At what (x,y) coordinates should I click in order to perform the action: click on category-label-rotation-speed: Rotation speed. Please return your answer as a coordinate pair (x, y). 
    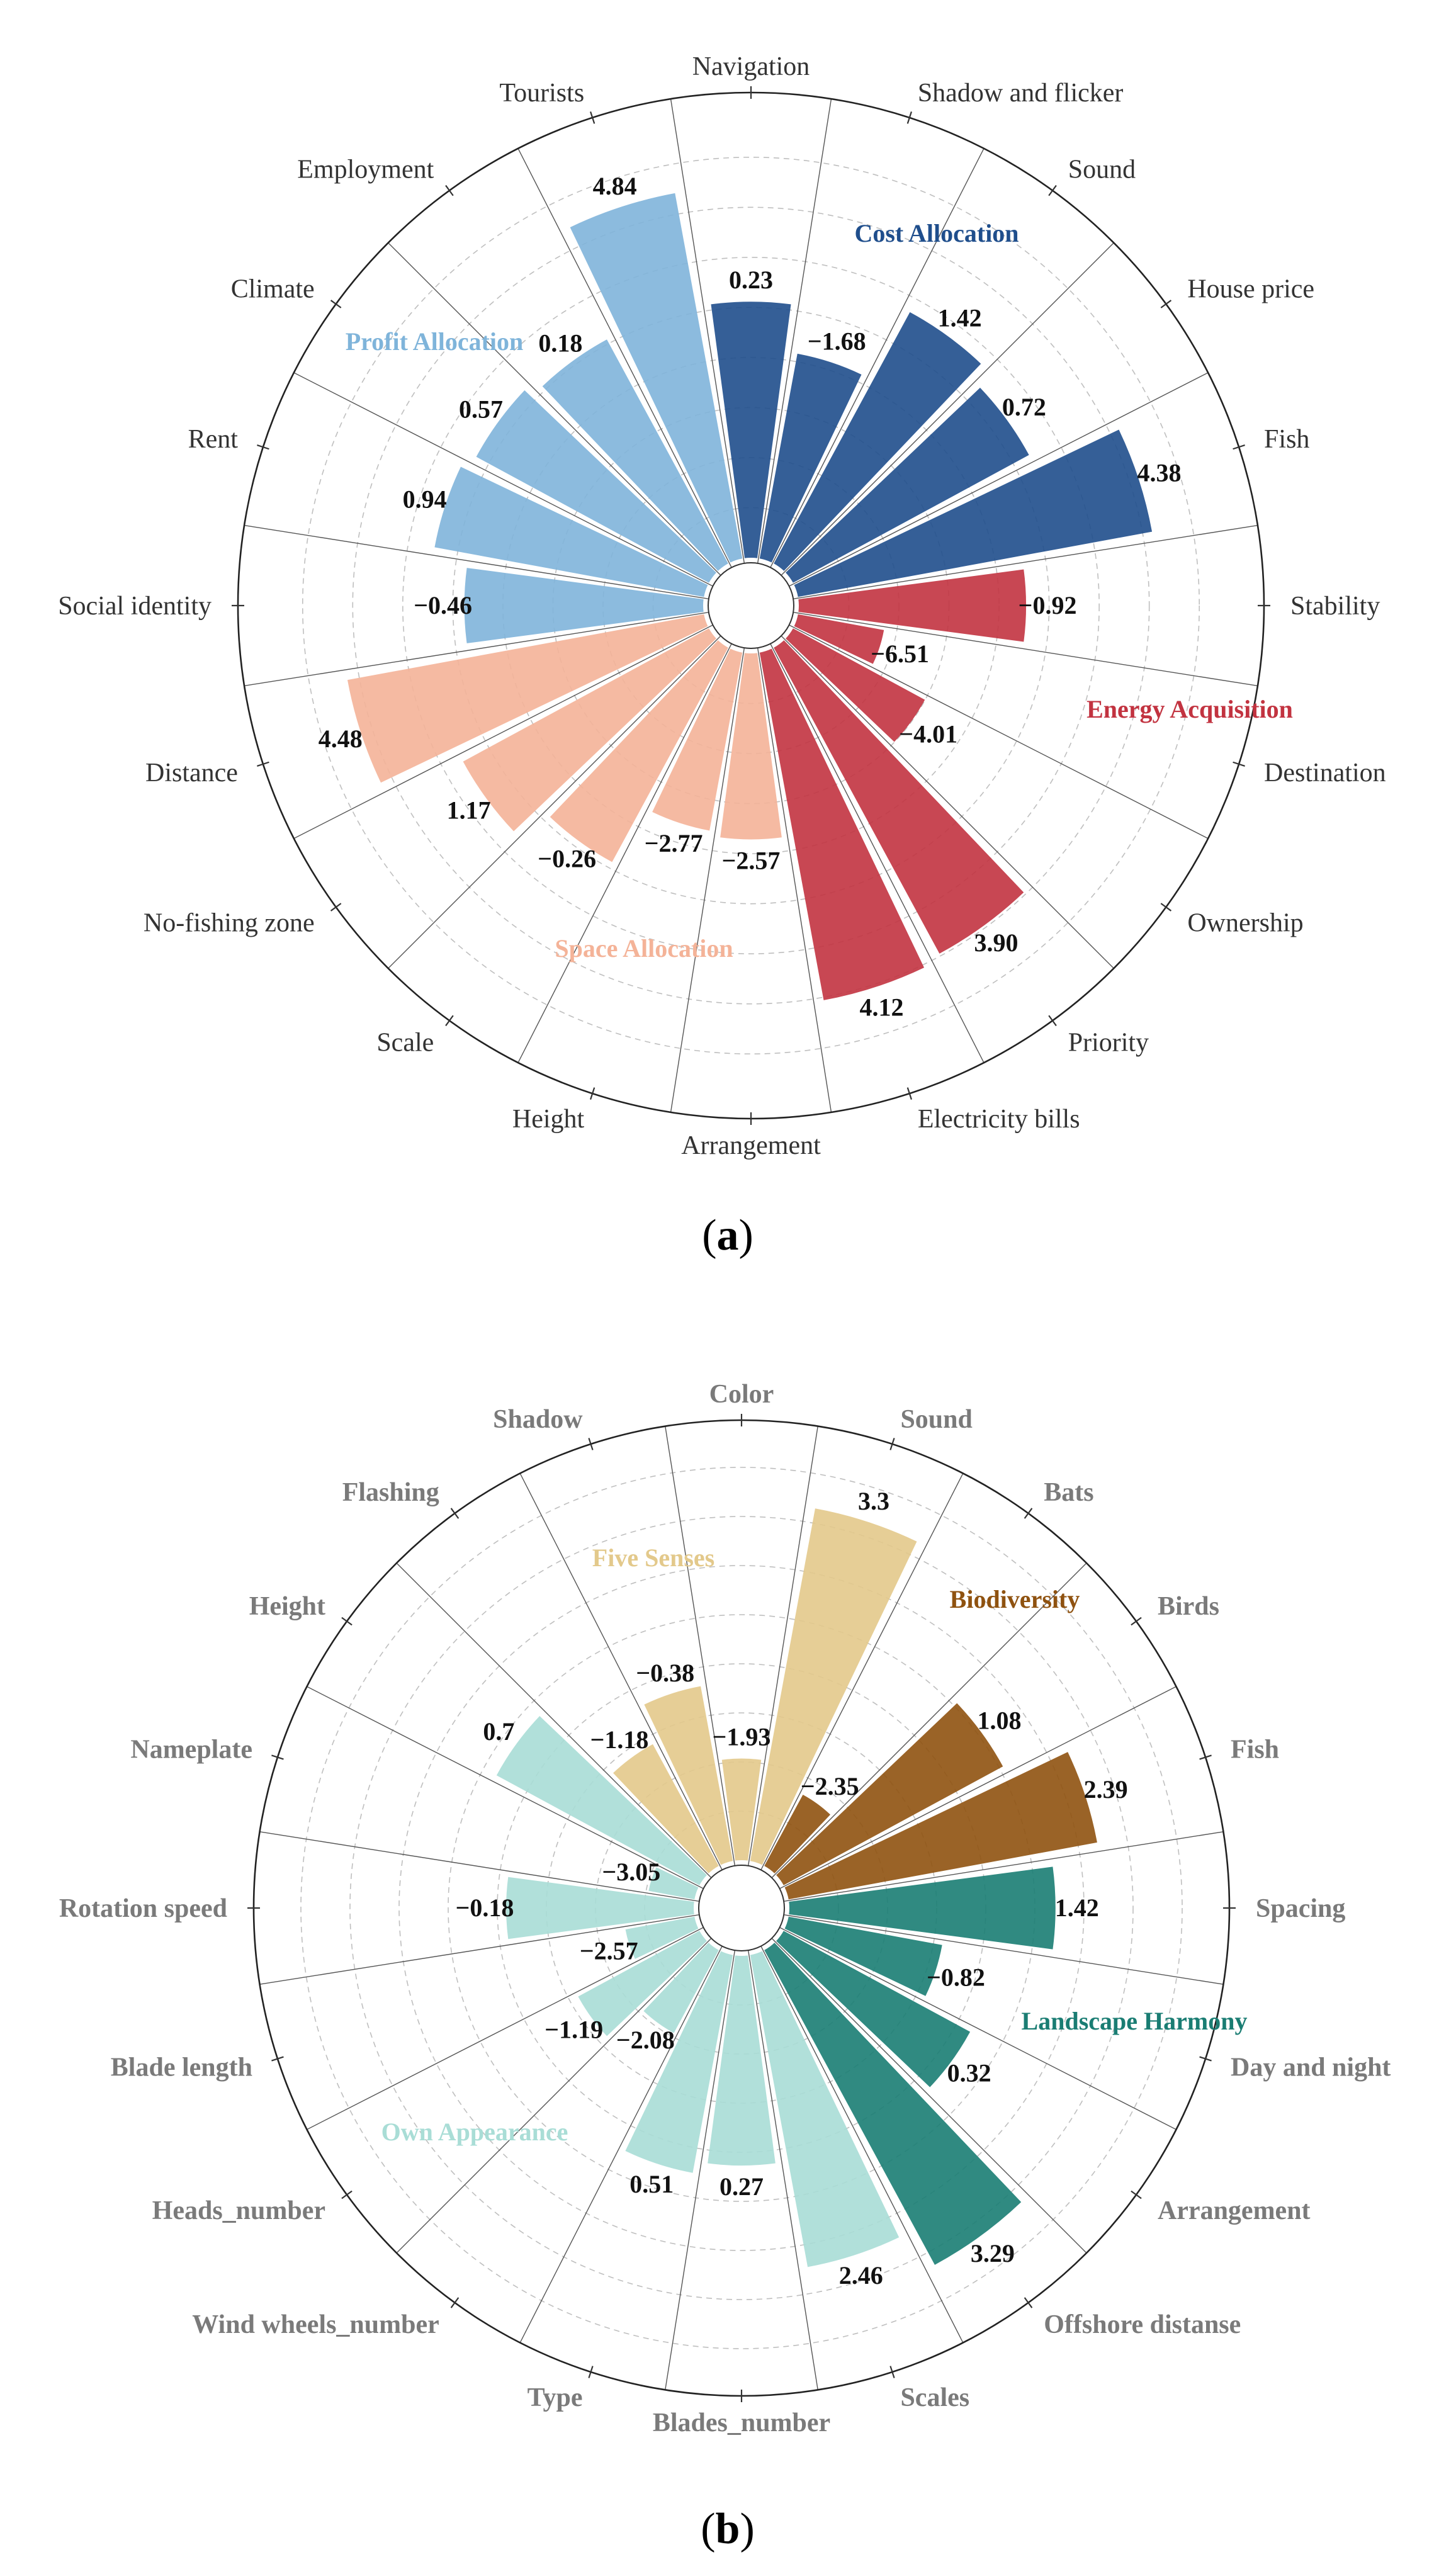
    Looking at the image, I should click on (143, 1908).